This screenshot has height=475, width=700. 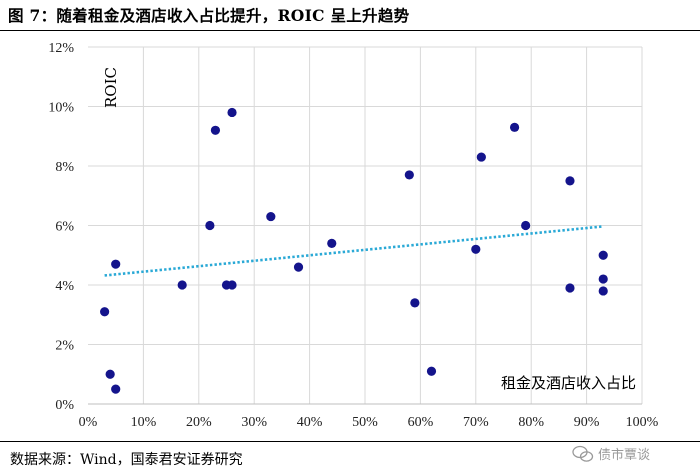 What do you see at coordinates (421, 422) in the screenshot?
I see `x-tick-label: 60%` at bounding box center [421, 422].